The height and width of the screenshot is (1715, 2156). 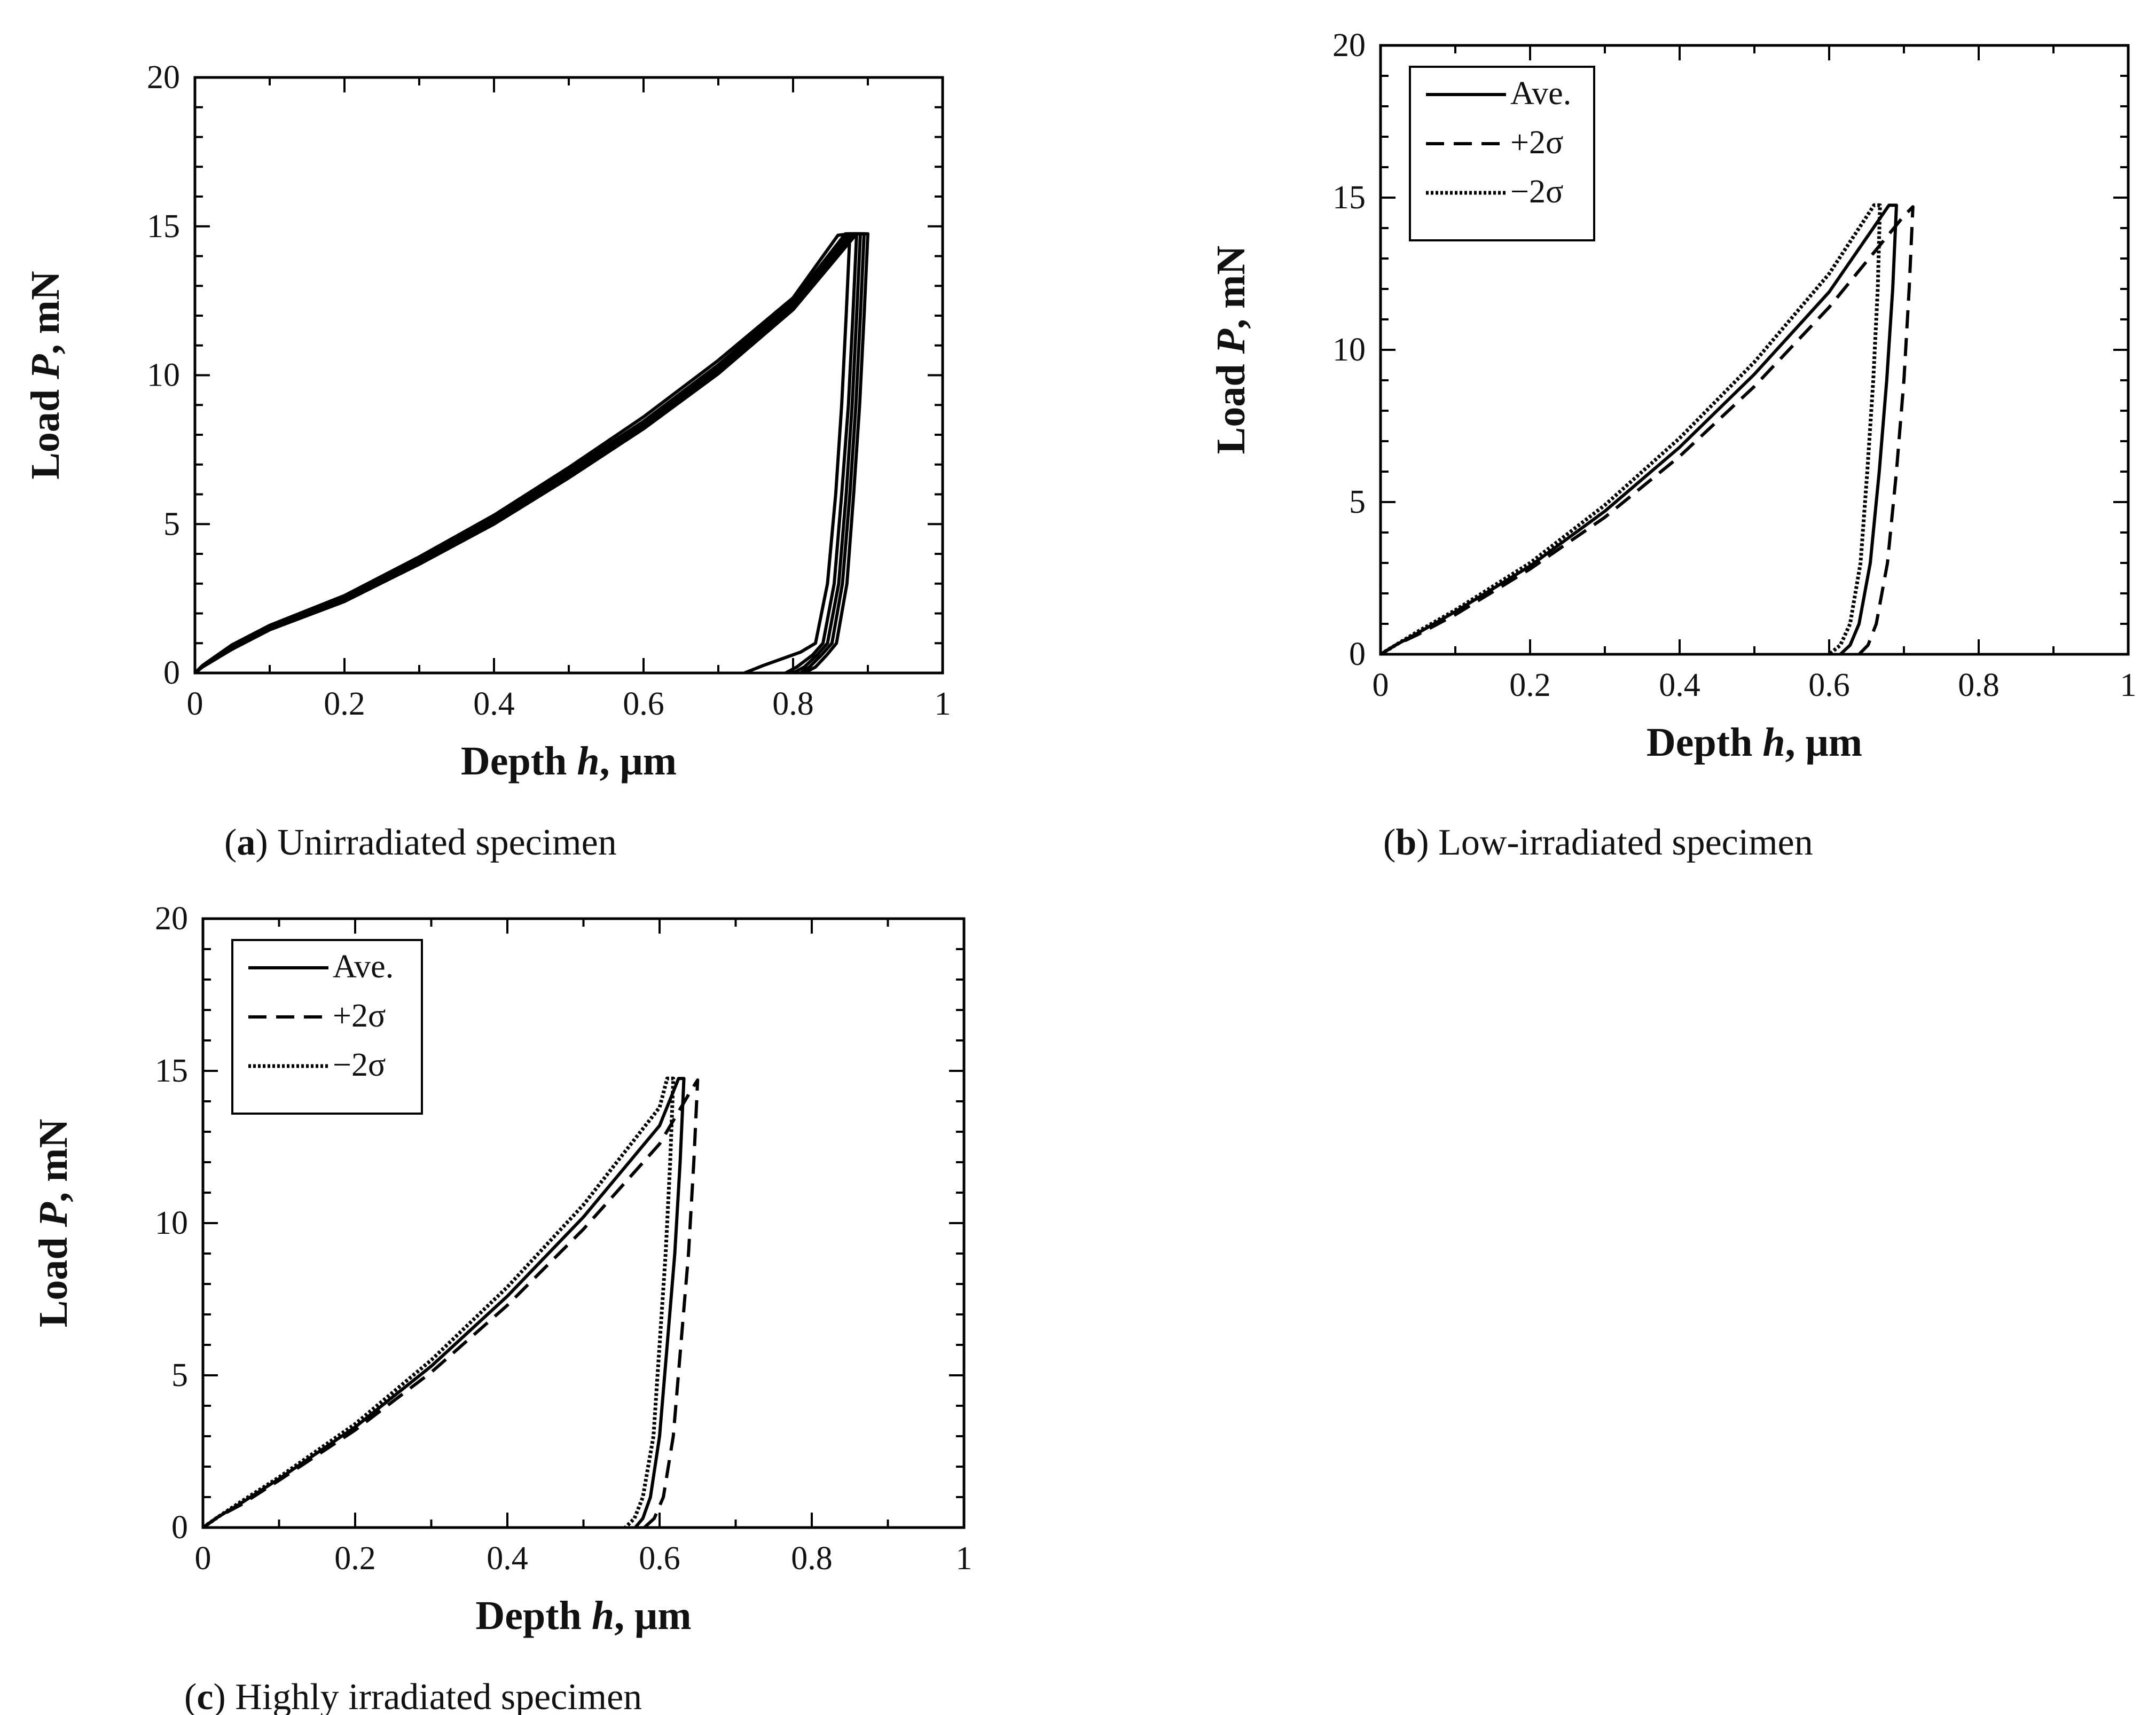 I want to click on caption-text: Unirradiated specimen, so click(x=447, y=842).